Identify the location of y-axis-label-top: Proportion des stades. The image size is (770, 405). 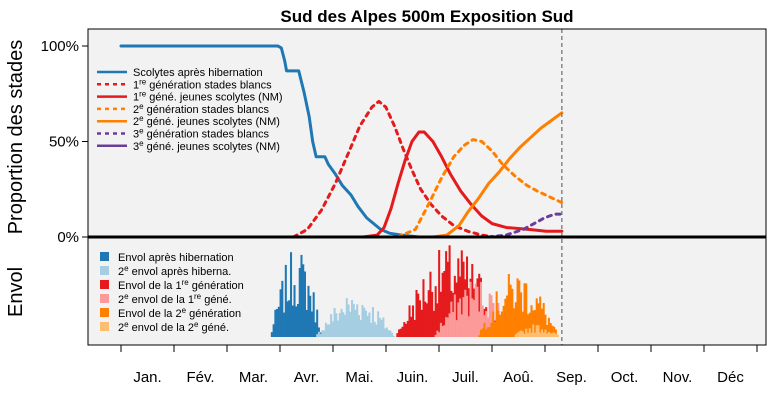
(16, 137).